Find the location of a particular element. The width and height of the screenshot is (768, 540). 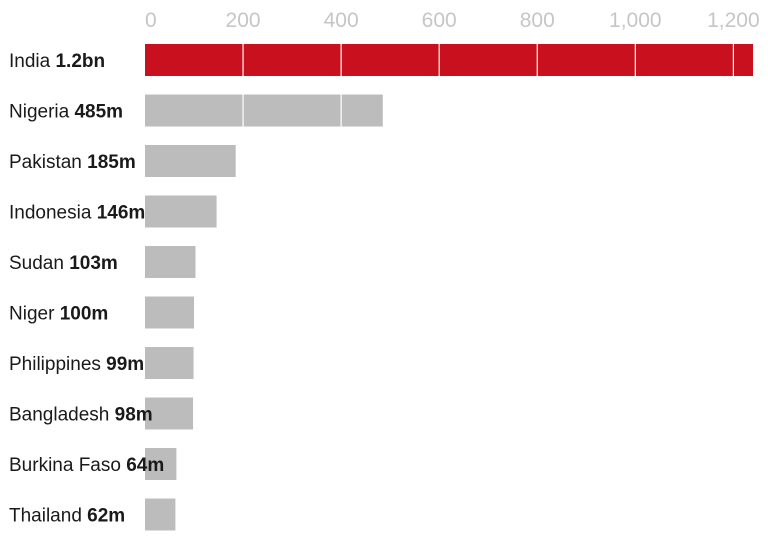

category-value: 62m is located at coordinates (106, 516).